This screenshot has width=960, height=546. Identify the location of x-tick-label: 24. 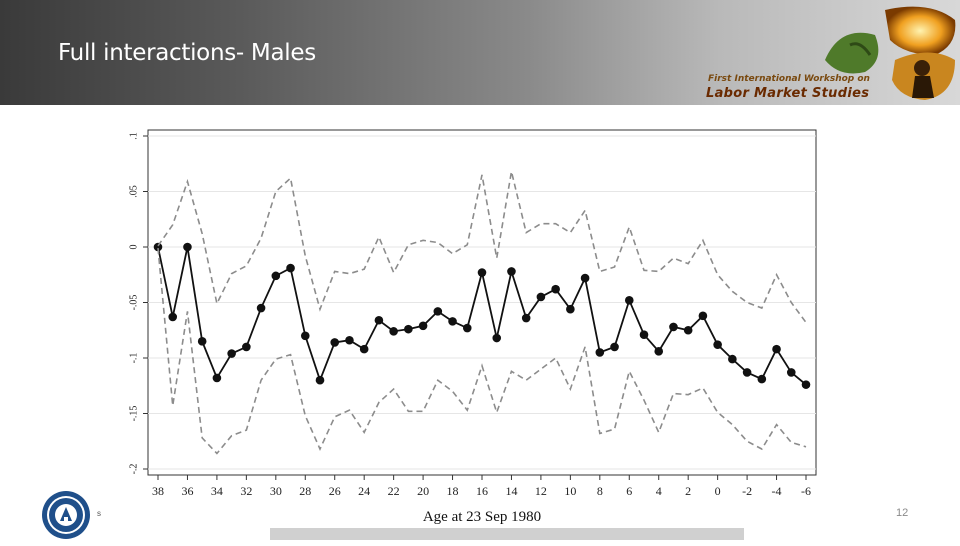
(364, 491).